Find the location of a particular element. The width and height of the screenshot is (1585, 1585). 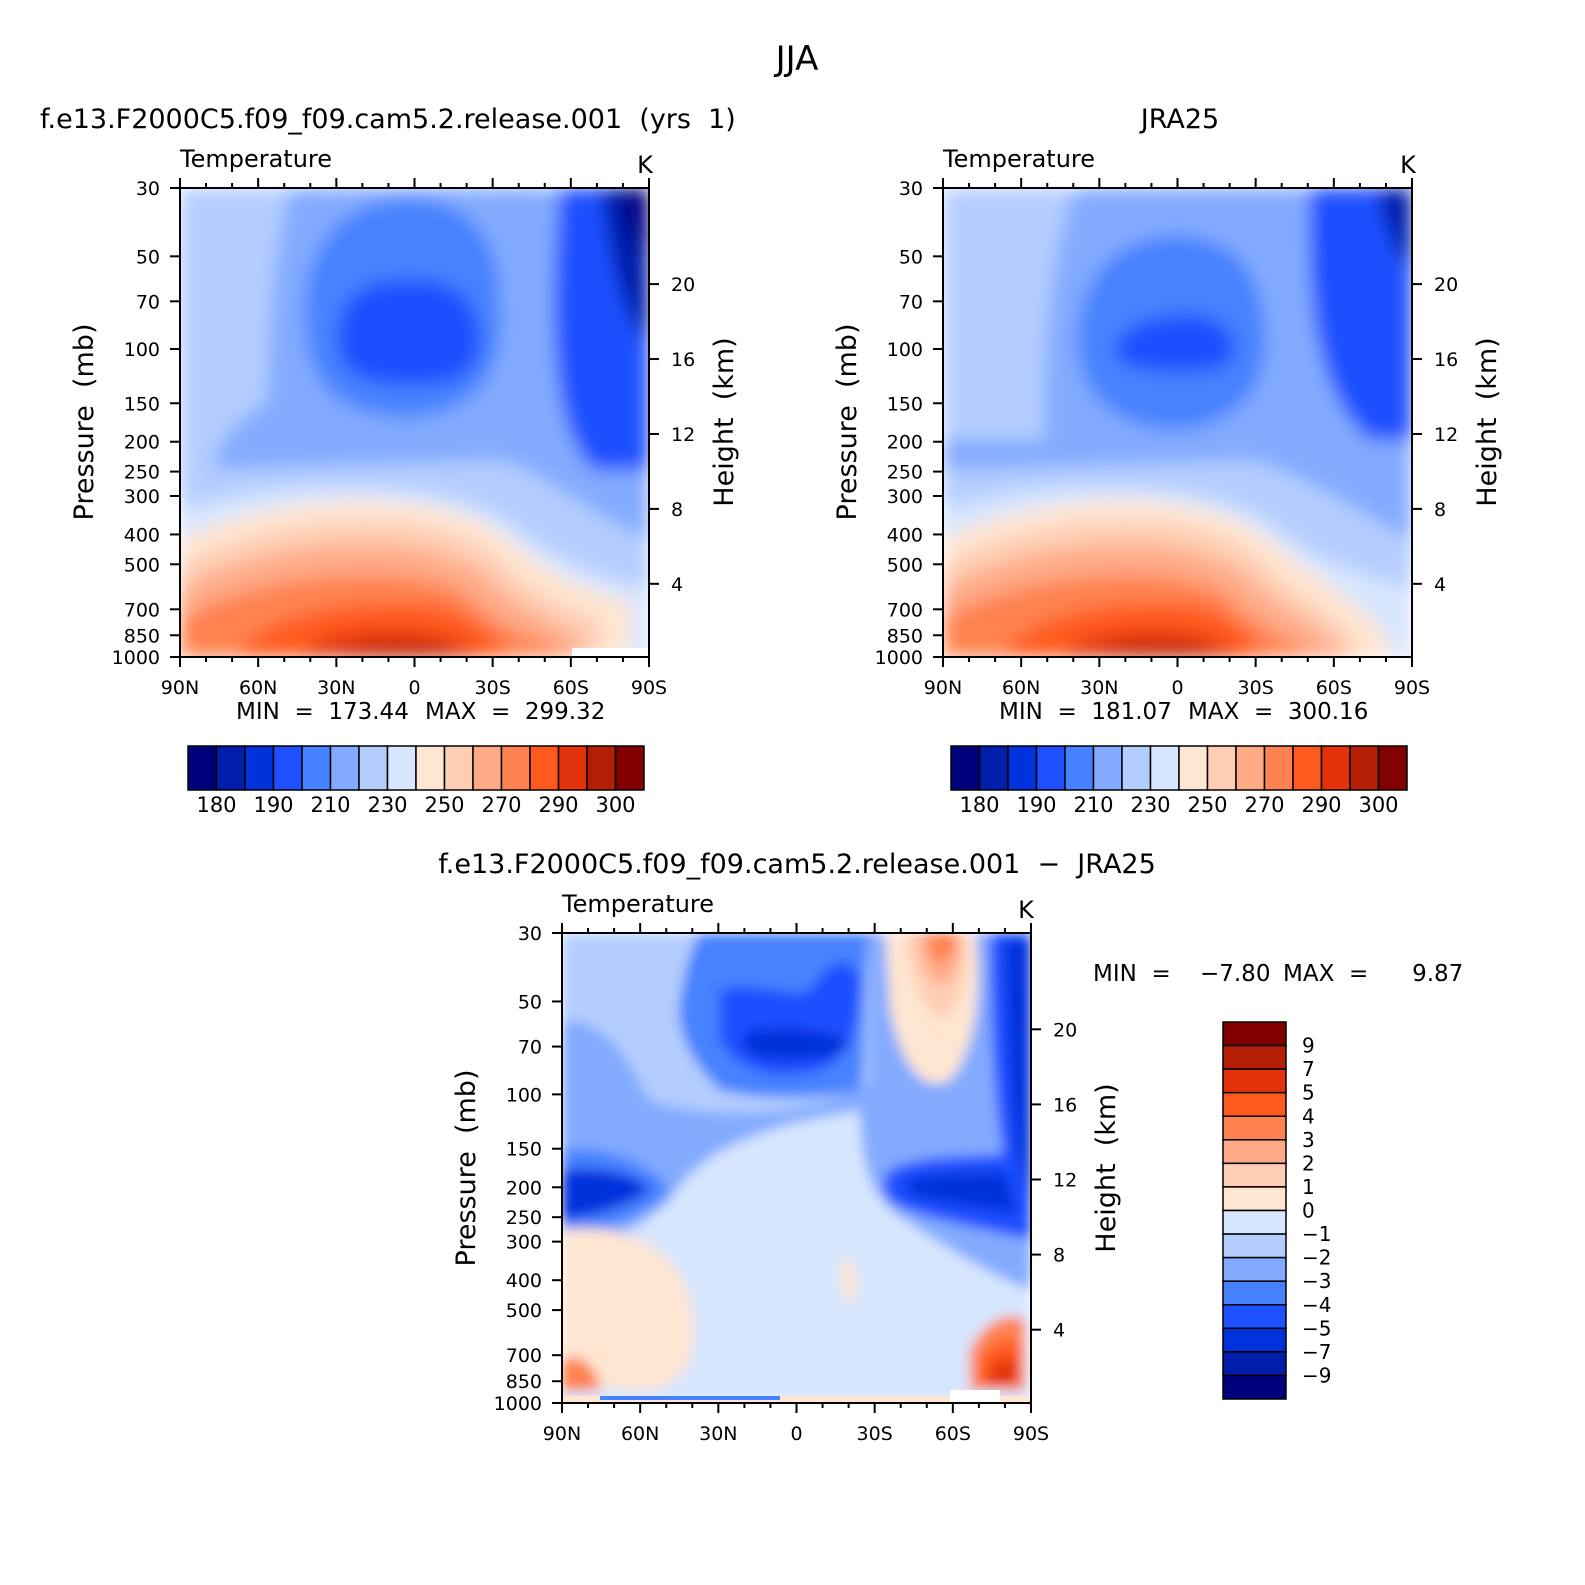

diff-height-ticks: 20 16 12 8 4 is located at coordinates (1054, 1180).